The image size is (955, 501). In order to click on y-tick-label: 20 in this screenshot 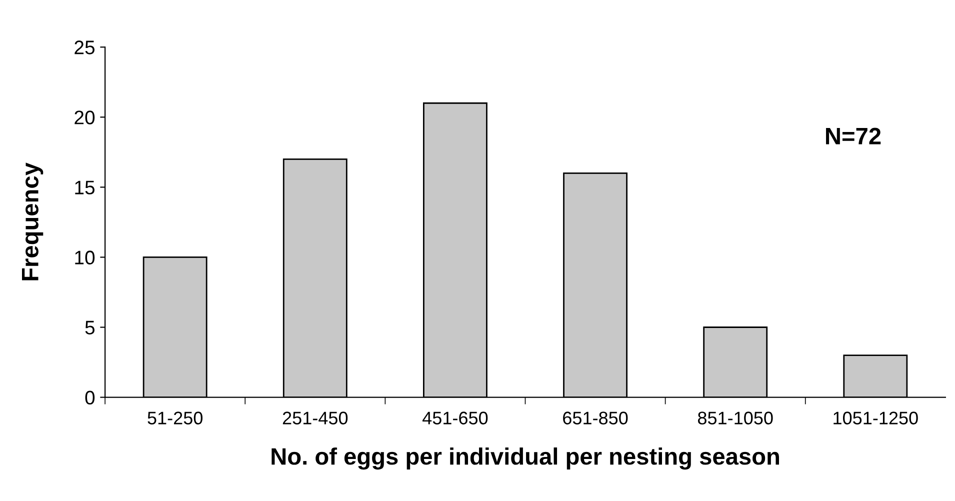, I will do `click(84, 117)`.